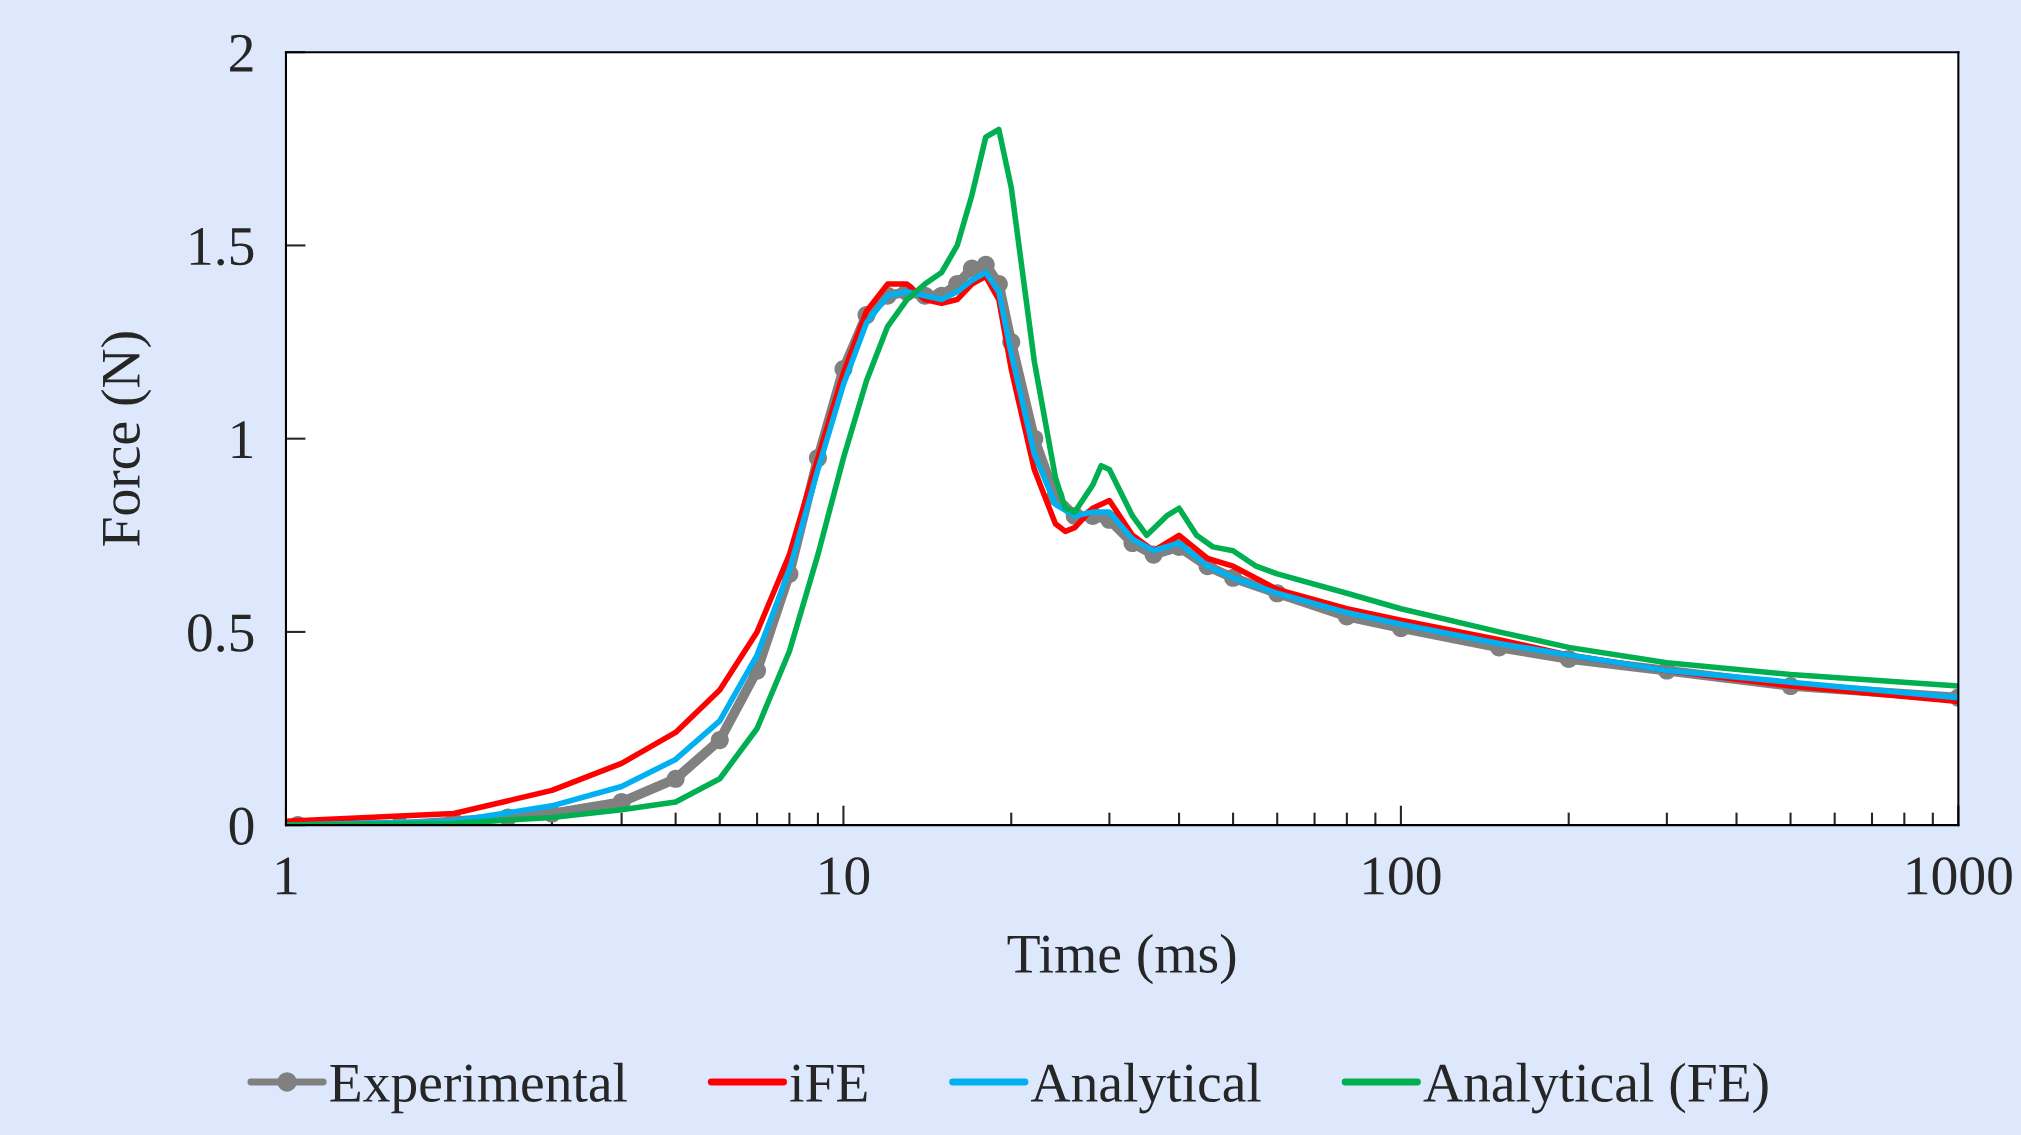 This screenshot has width=2021, height=1135. What do you see at coordinates (242, 439) in the screenshot?
I see `y-tick-label: 1` at bounding box center [242, 439].